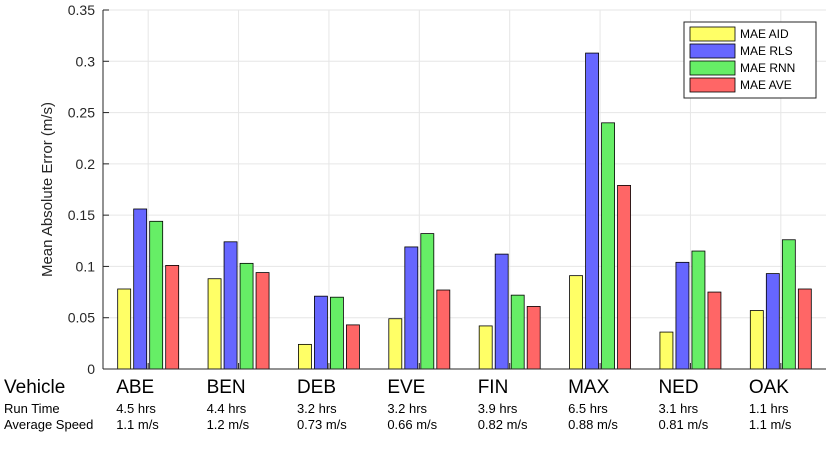 Image resolution: width=830 pixels, height=459 pixels. What do you see at coordinates (86, 266) in the screenshot?
I see `y-tick-label: 0.1` at bounding box center [86, 266].